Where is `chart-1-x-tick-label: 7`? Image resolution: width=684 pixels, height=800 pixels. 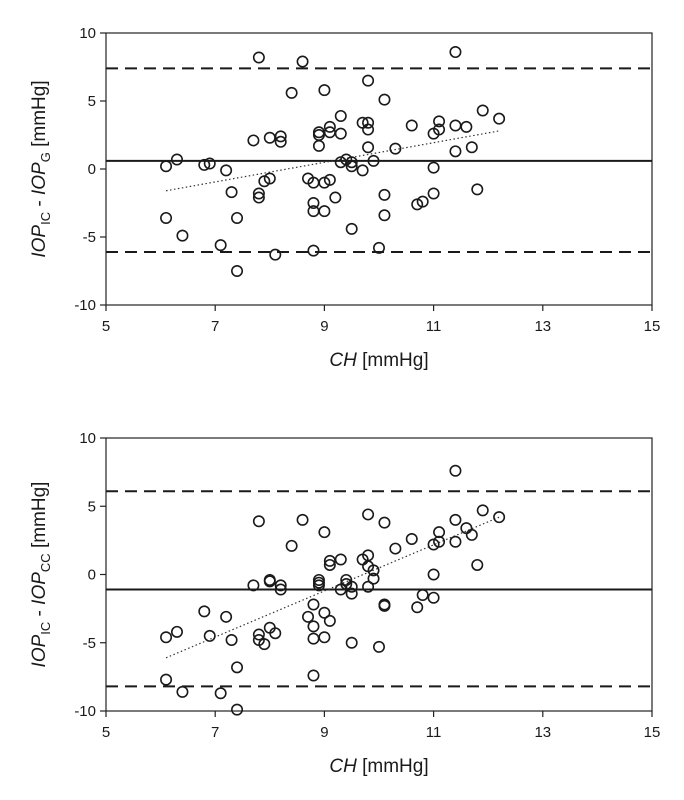 chart-1-x-tick-label: 7 is located at coordinates (215, 326).